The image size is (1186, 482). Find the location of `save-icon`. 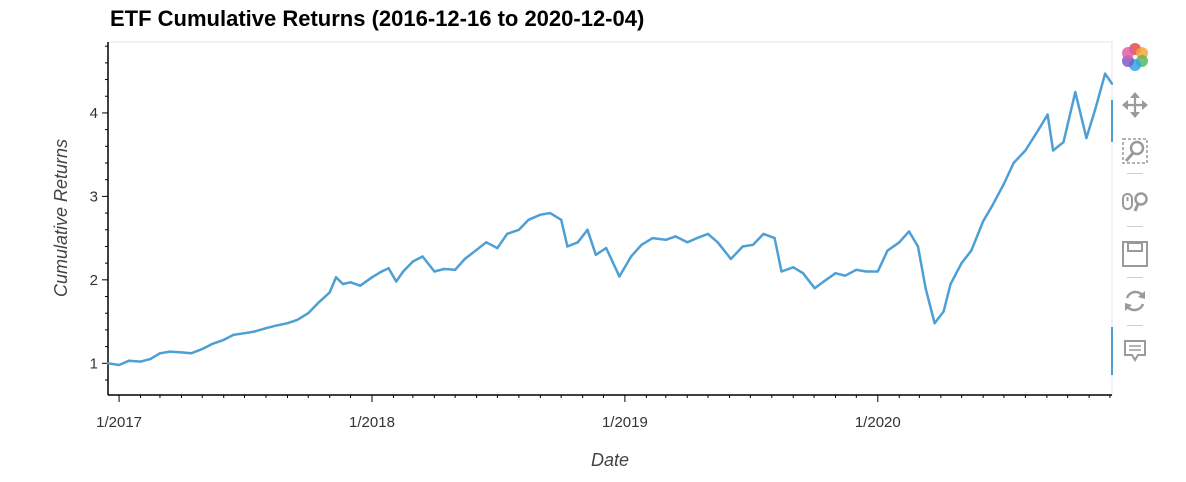

save-icon is located at coordinates (1135, 254).